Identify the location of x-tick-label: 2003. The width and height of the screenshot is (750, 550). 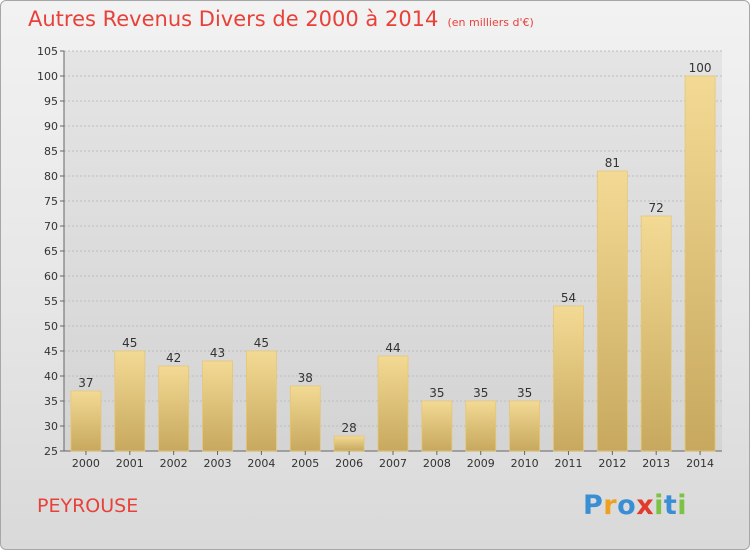
(218, 463).